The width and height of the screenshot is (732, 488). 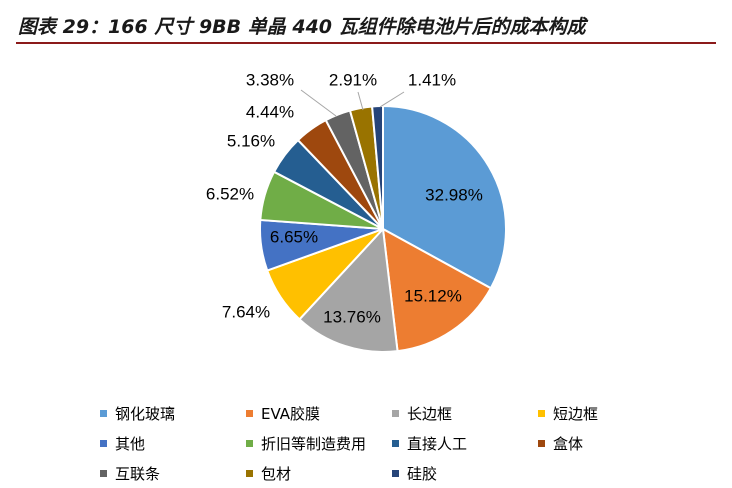 What do you see at coordinates (294, 236) in the screenshot?
I see `data-label: 6.65%` at bounding box center [294, 236].